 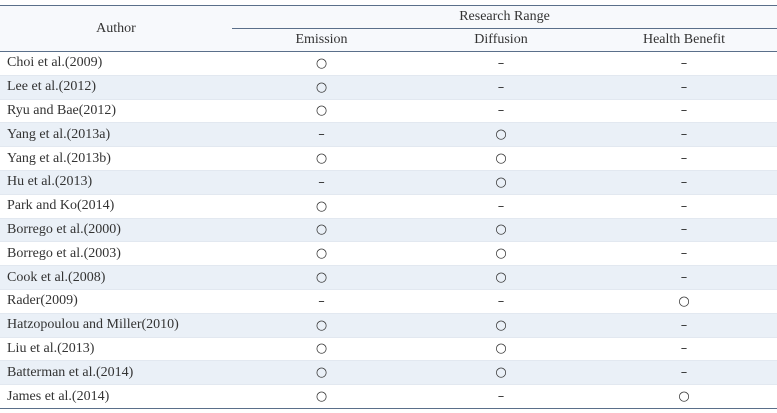 I want to click on author-cell: Ryu and Bae(2012), so click(x=116, y=111).